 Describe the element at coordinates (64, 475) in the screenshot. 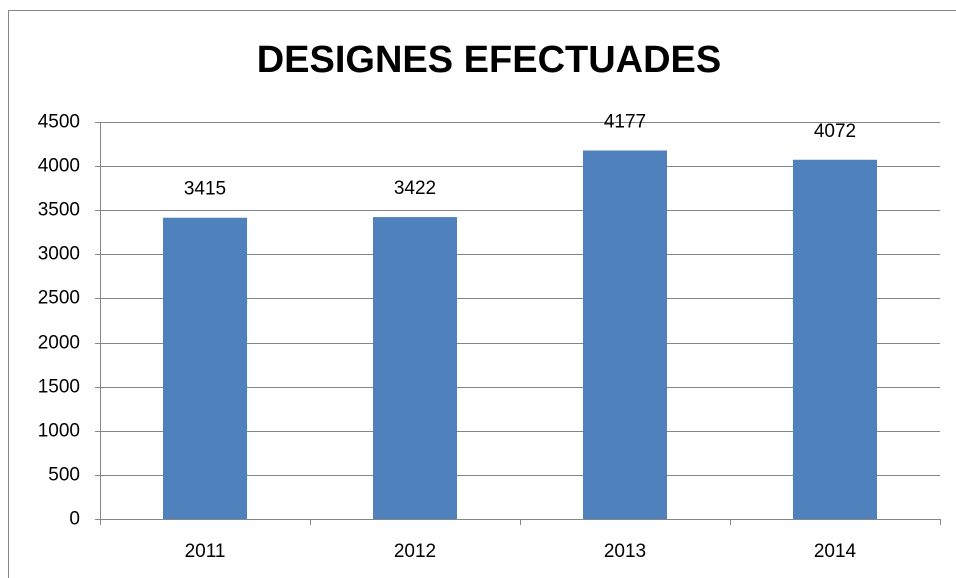

I see `y-tick-label: 500` at that location.